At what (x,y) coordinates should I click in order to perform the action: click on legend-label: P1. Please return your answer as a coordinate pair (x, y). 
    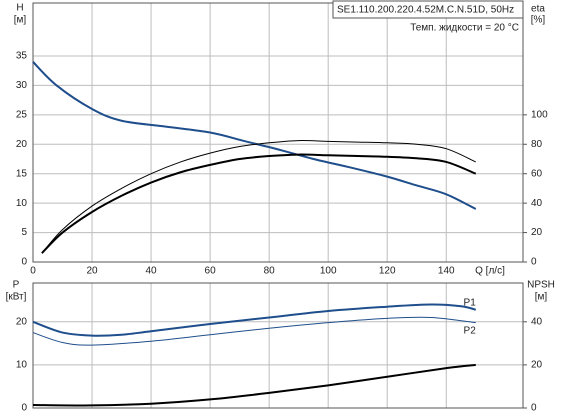
    Looking at the image, I should click on (470, 302).